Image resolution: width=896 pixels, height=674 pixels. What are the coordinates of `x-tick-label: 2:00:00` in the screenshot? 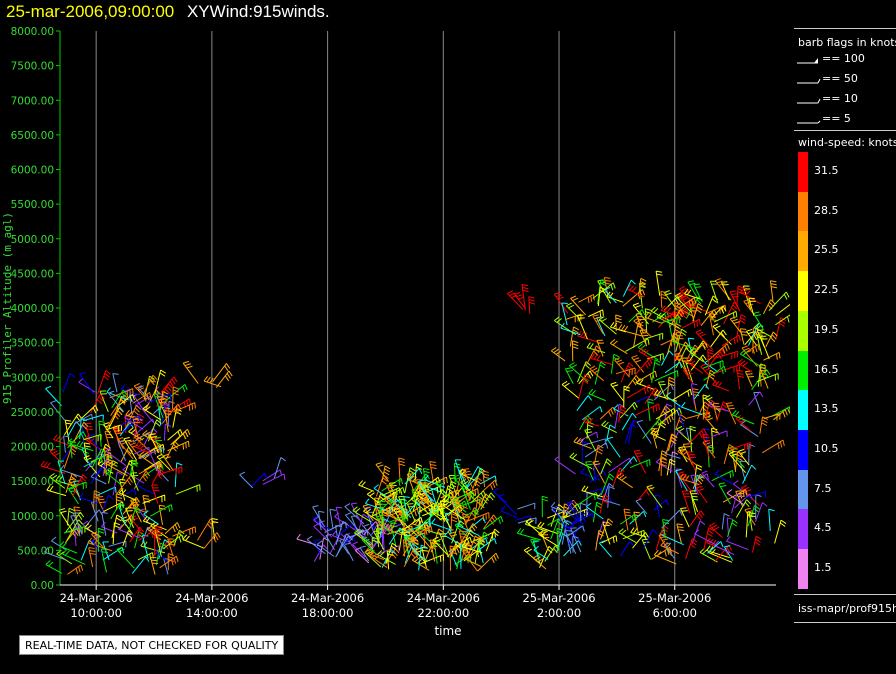 It's located at (559, 613).